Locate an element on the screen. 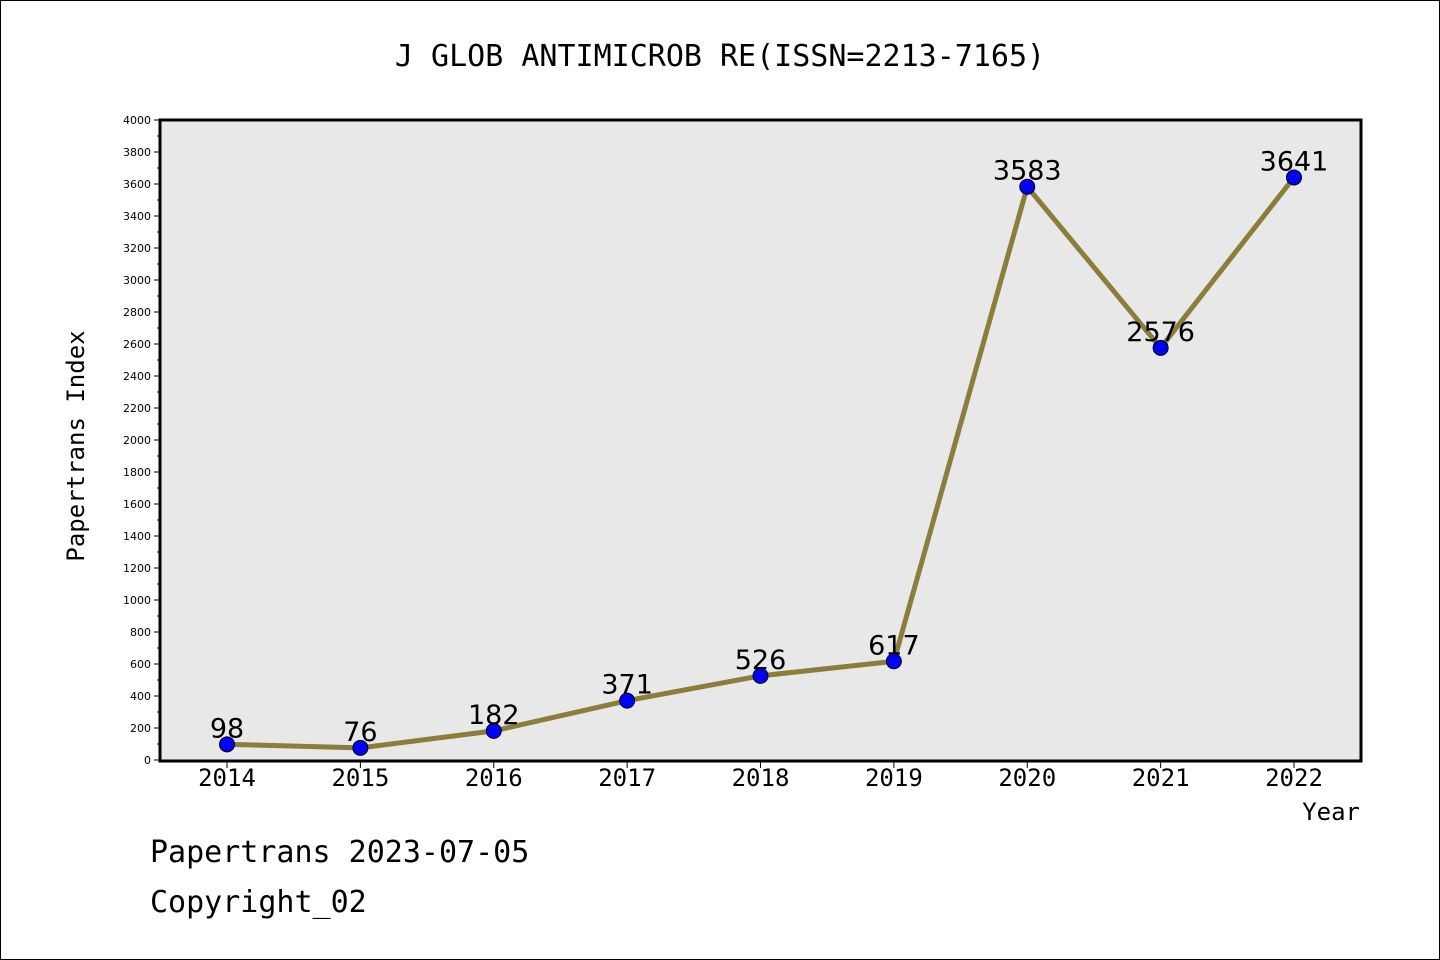 The height and width of the screenshot is (960, 1440). x-tick-label: 2020 is located at coordinates (1027, 778).